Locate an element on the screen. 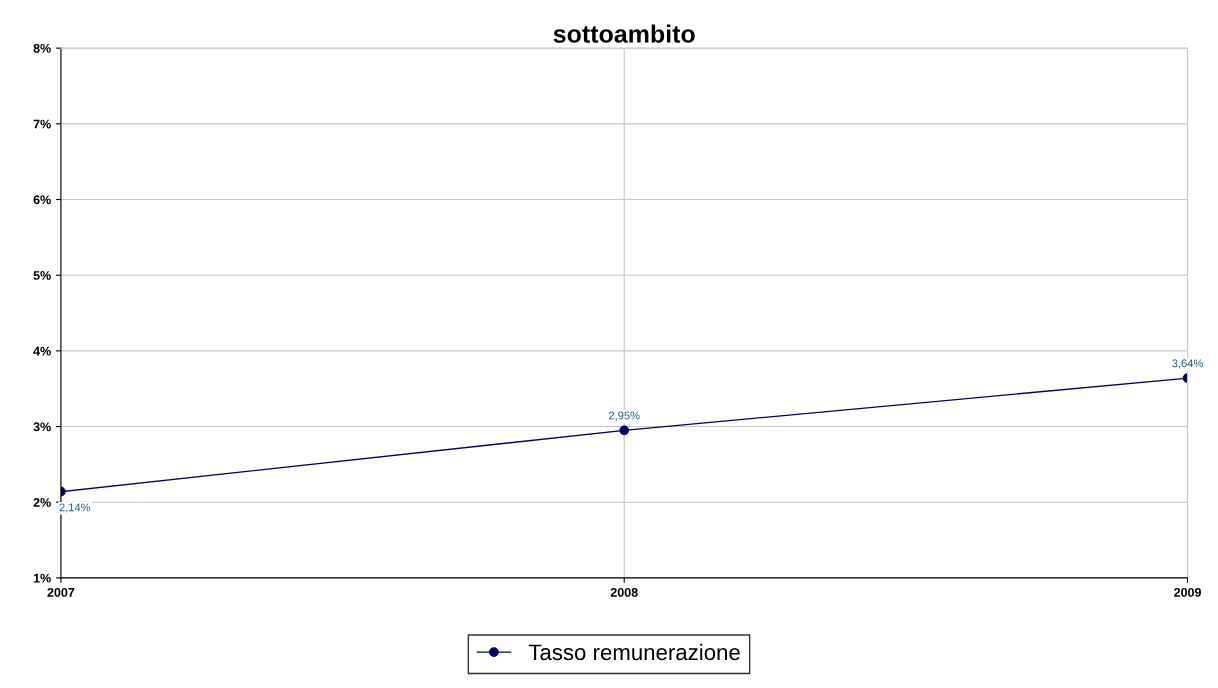  y-tick-label: 3% is located at coordinates (42, 427).